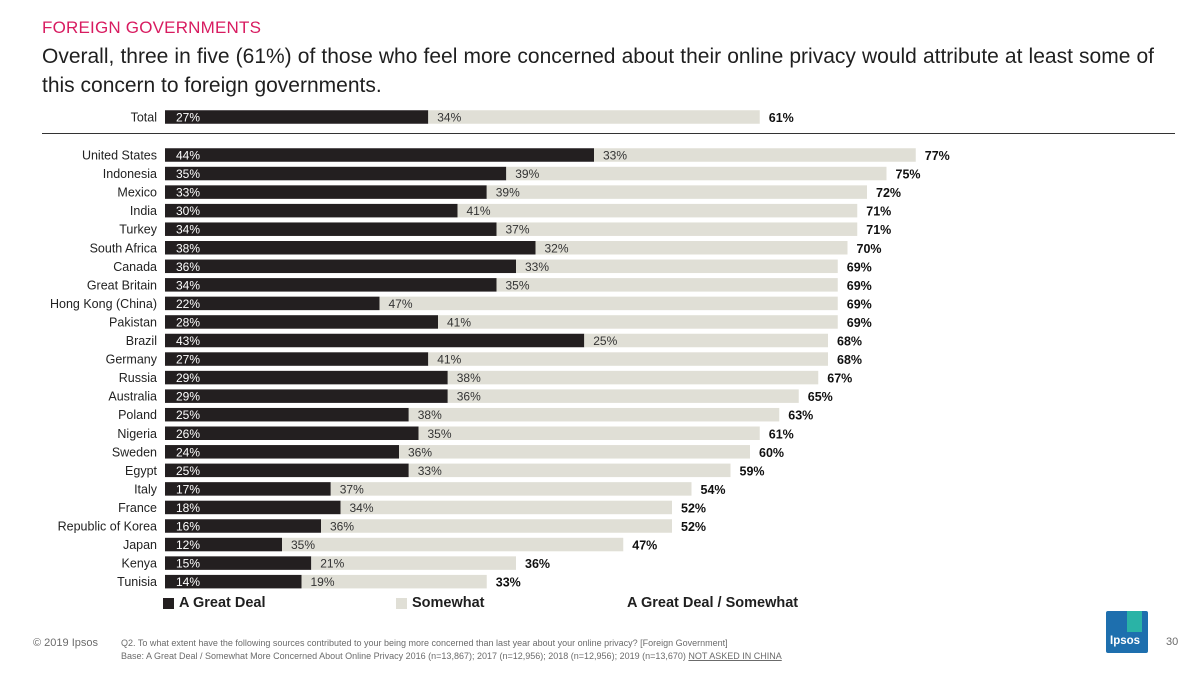 This screenshot has width=1200, height=675. I want to click on label-somewhat-kenya: 21%, so click(332, 564).